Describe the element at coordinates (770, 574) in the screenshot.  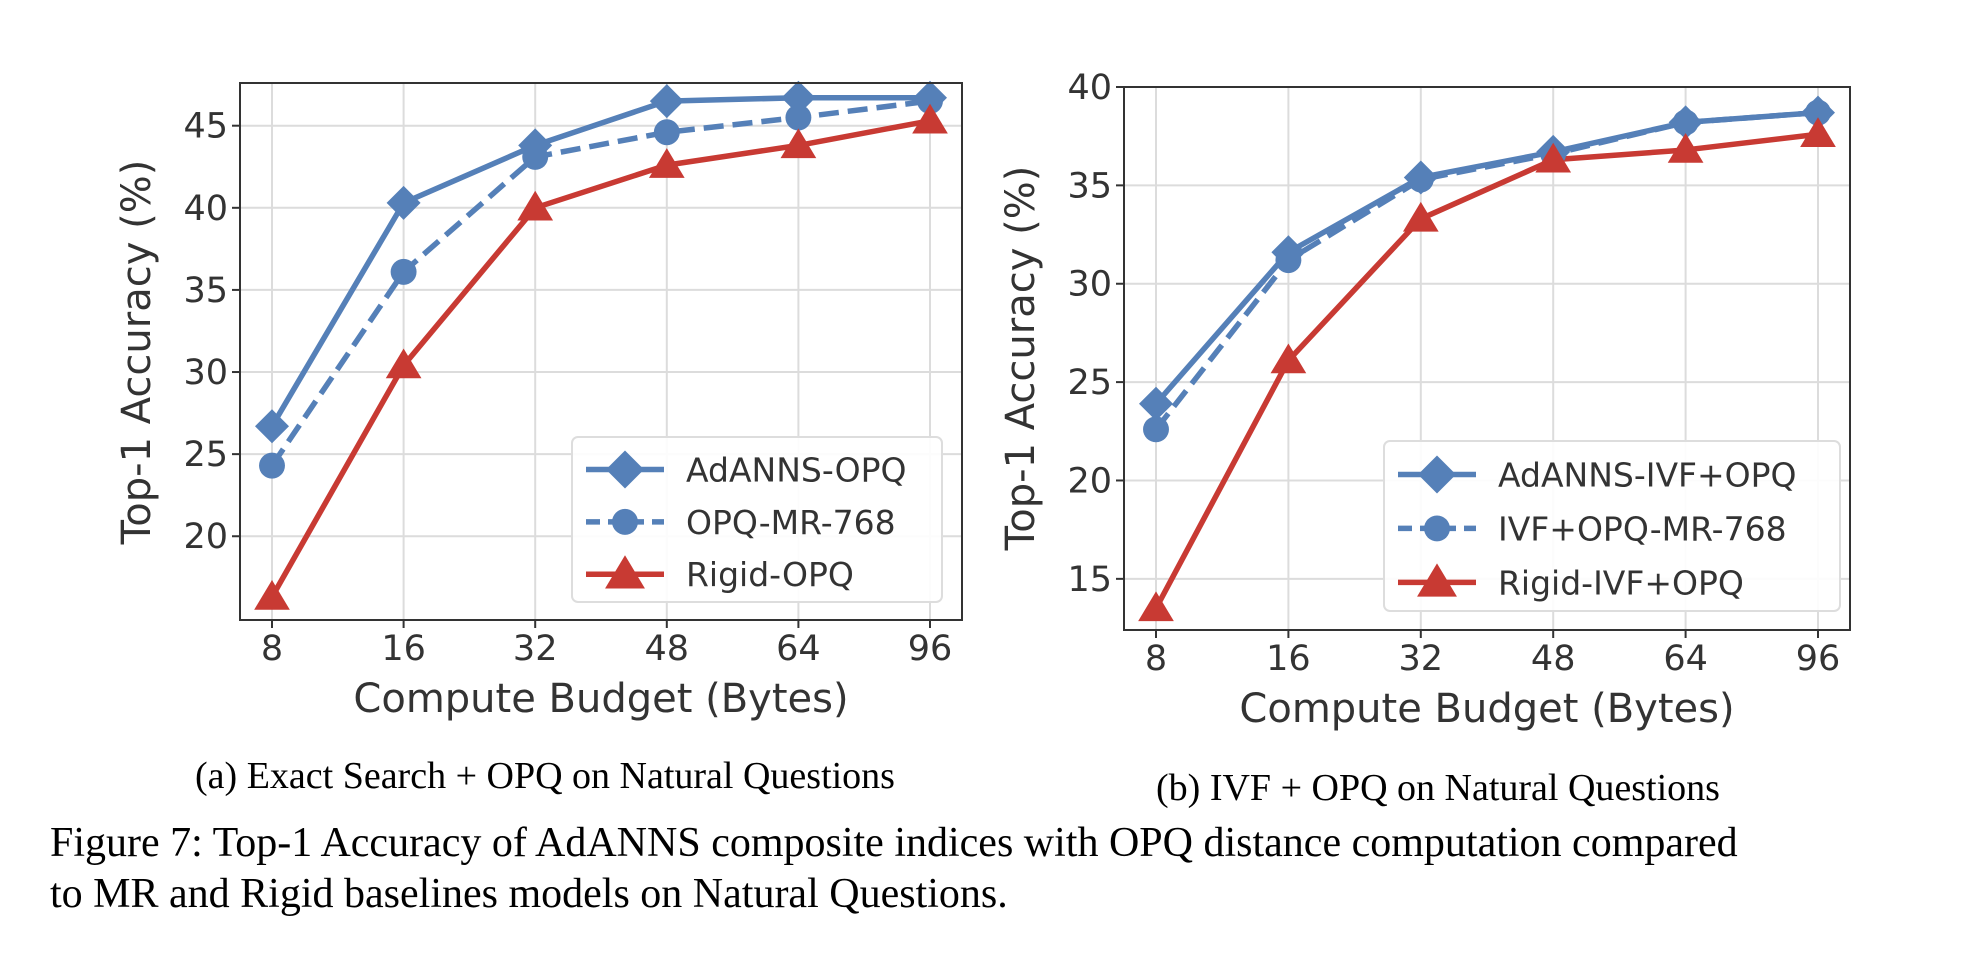
I see `legend-label-3: Rigid-OPQ` at that location.